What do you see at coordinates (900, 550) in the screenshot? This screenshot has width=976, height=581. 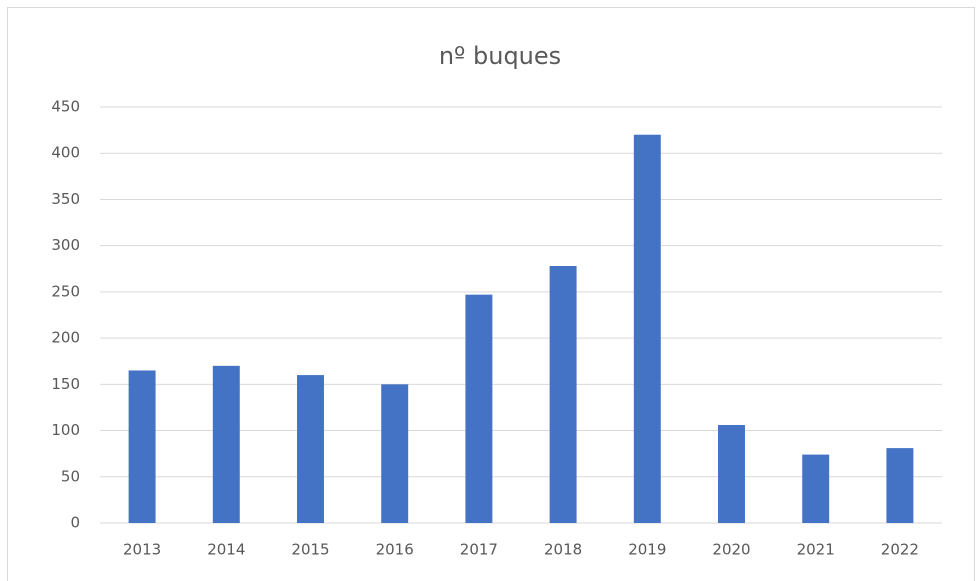 I see `x-tick-label: 2022` at bounding box center [900, 550].